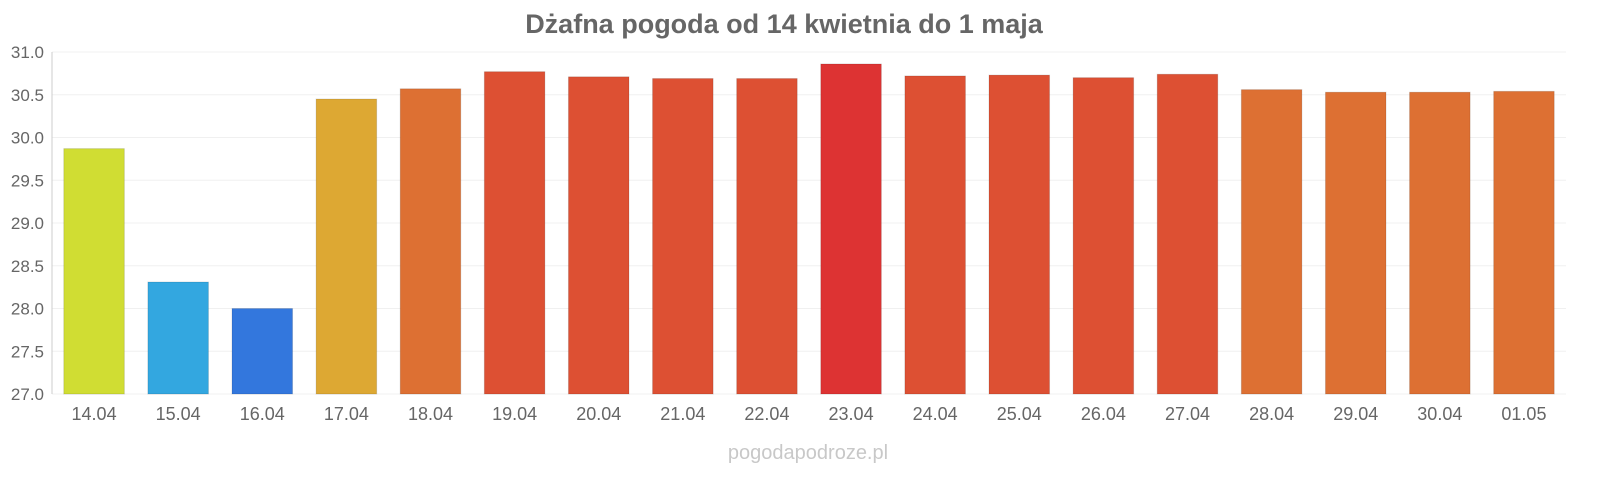 The width and height of the screenshot is (1600, 480). What do you see at coordinates (851, 414) in the screenshot?
I see `x-tick-label: 23.04` at bounding box center [851, 414].